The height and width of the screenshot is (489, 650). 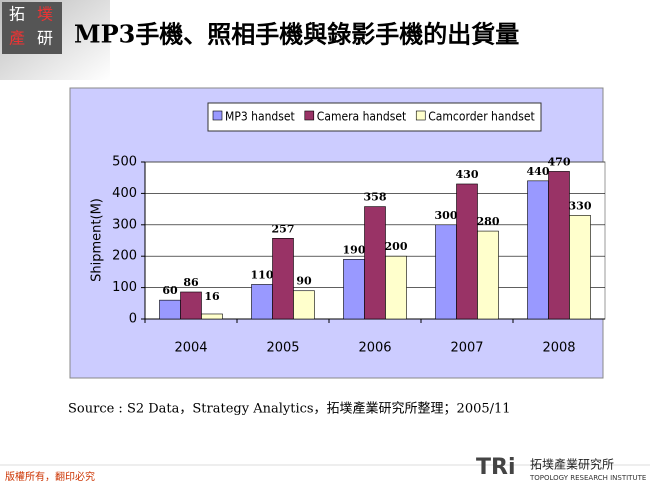 I want to click on value-label: 90, so click(x=304, y=281).